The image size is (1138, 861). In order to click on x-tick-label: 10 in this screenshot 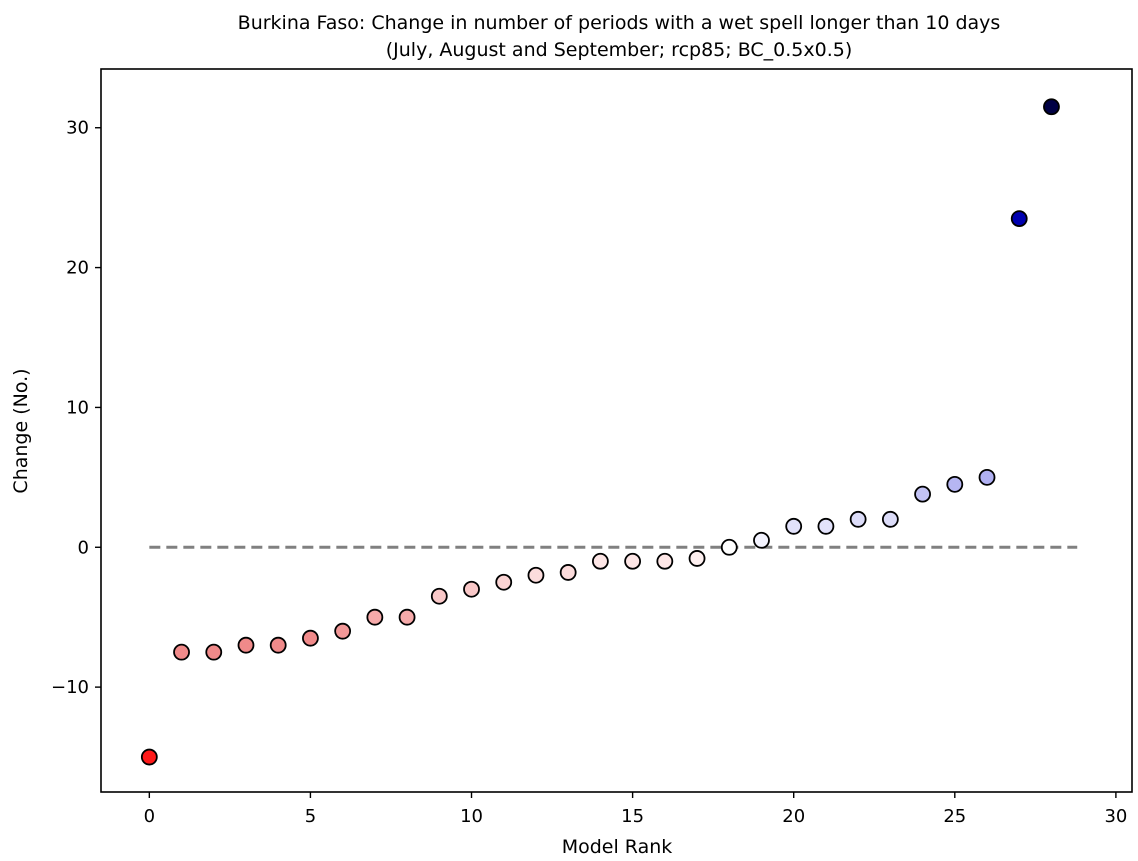, I will do `click(471, 816)`.